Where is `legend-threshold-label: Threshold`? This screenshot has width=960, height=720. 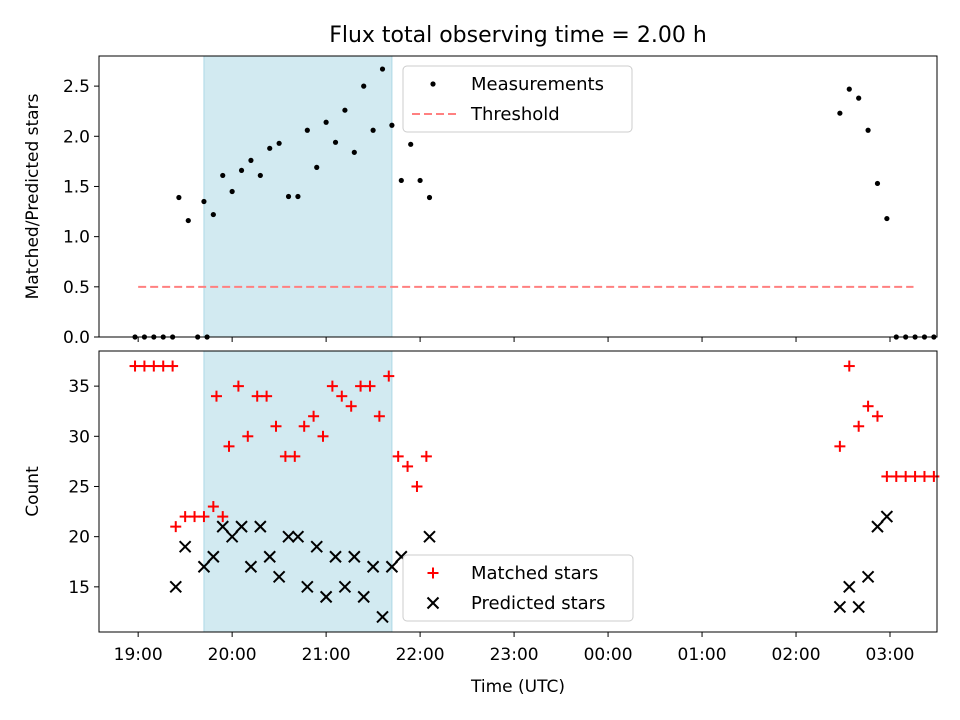
legend-threshold-label: Threshold is located at coordinates (515, 114).